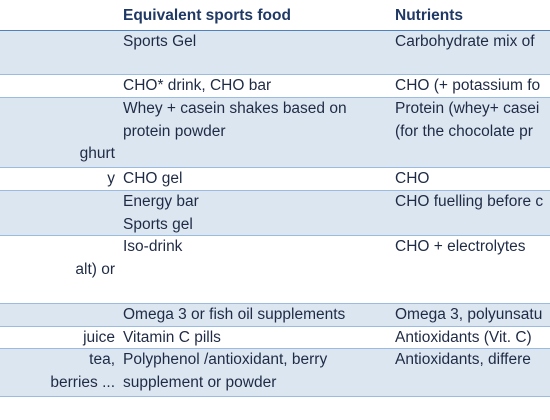  I want to click on cell-text: CHO* drink, CHO bar, so click(197, 85).